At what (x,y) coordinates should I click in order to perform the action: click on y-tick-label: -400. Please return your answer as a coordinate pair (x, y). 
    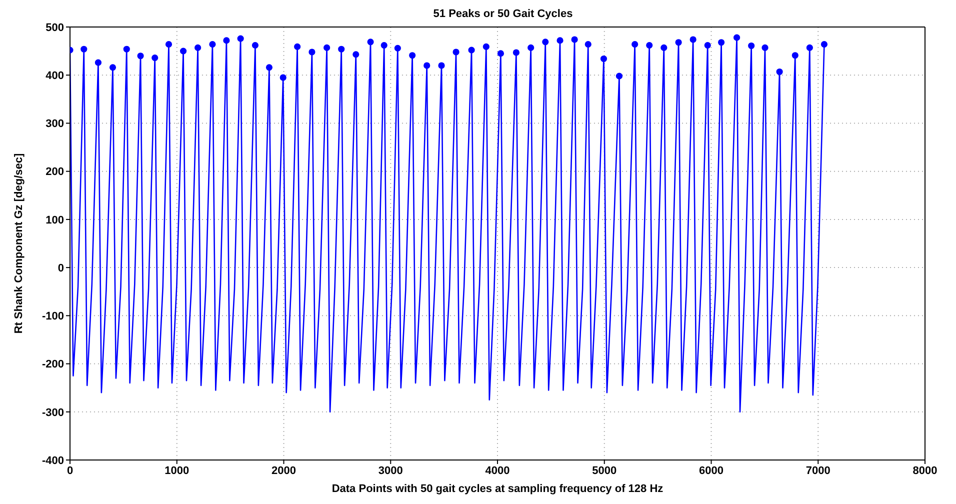
    Looking at the image, I should click on (53, 460).